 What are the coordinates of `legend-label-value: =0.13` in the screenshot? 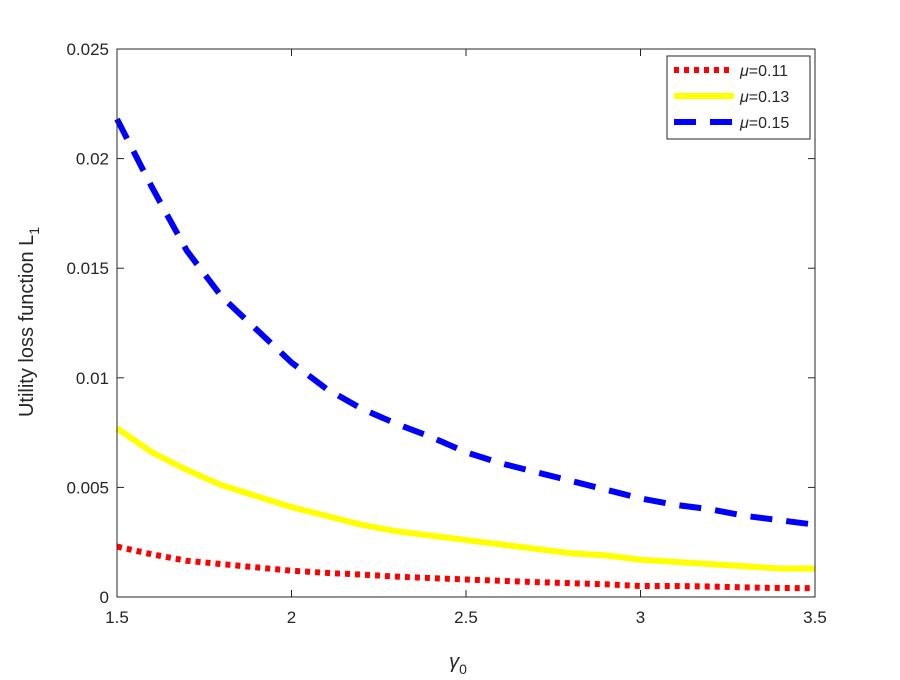 It's located at (769, 97).